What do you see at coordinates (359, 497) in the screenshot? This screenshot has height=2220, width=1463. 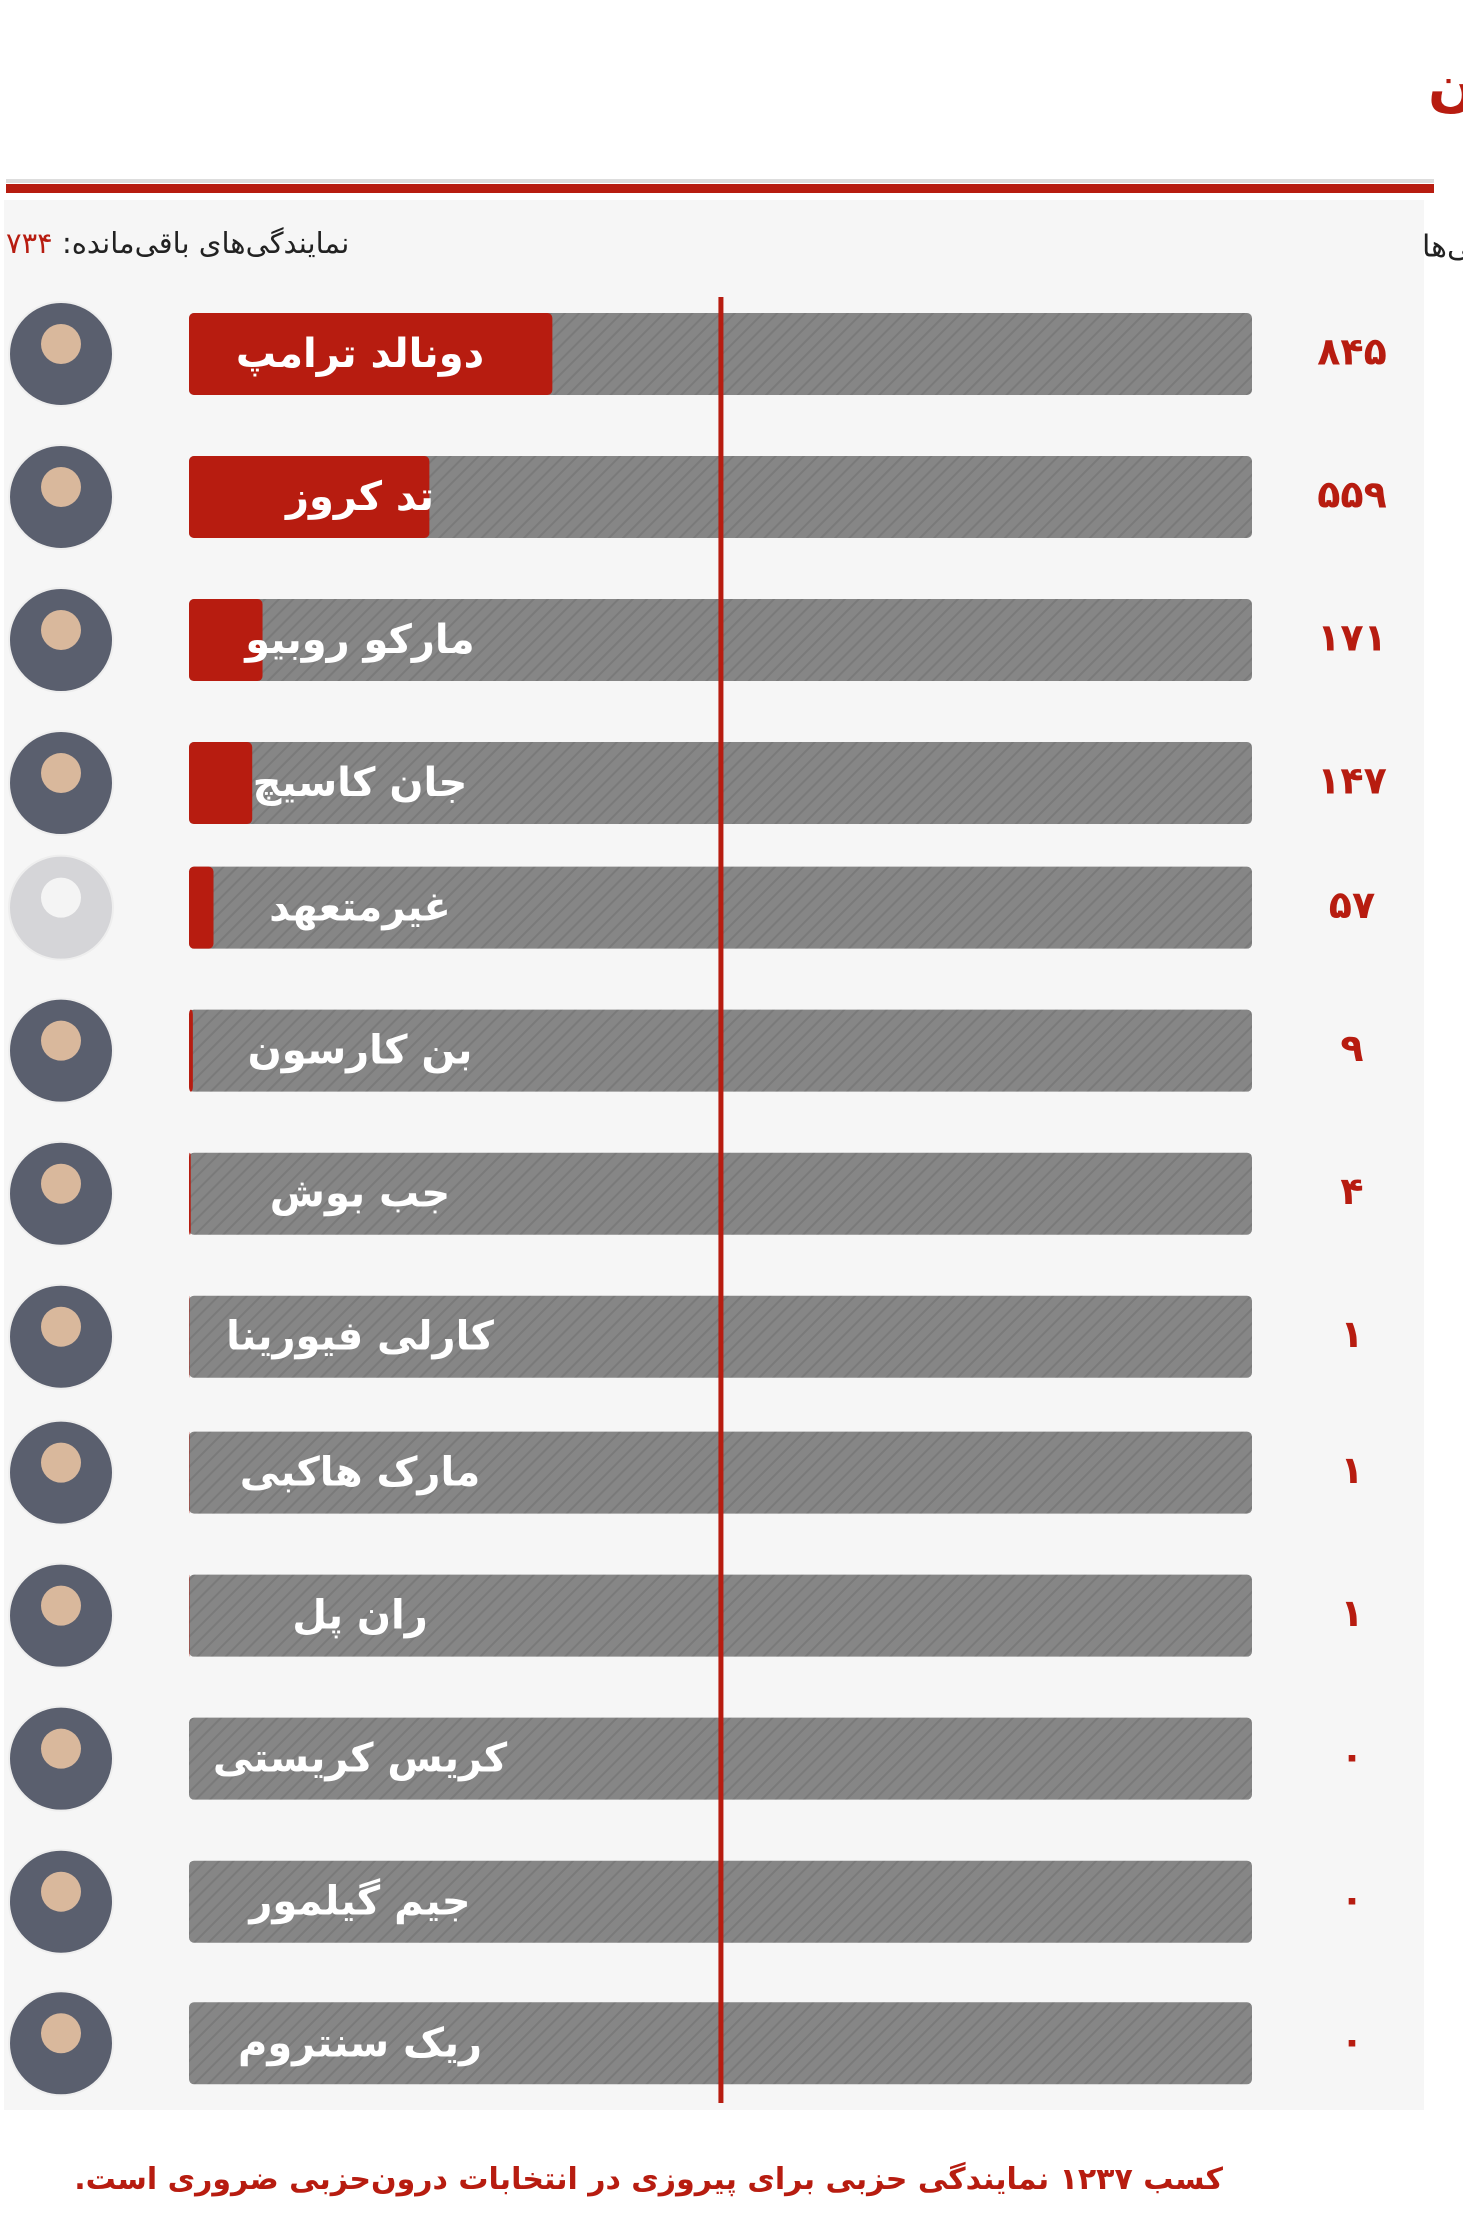 I see `candidate-name: تد کروز` at bounding box center [359, 497].